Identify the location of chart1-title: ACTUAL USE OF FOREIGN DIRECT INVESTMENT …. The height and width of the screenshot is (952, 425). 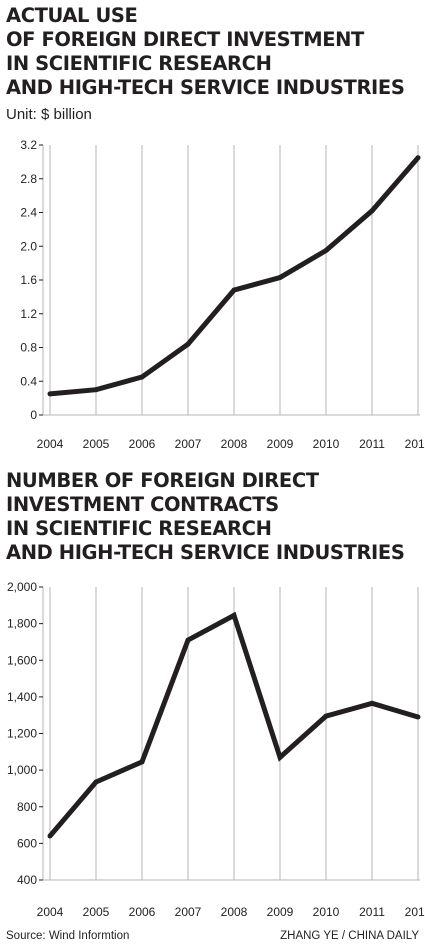
(205, 51).